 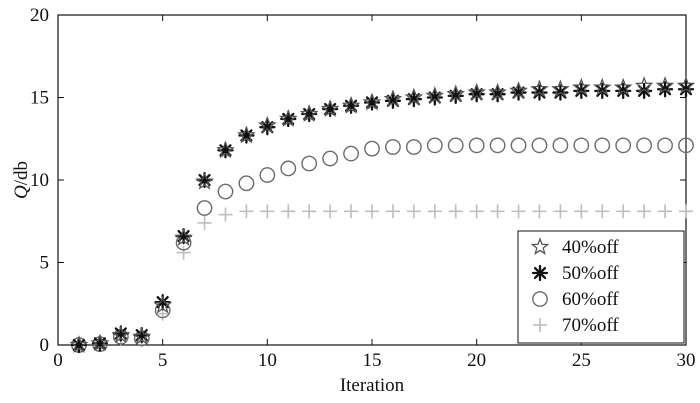 I want to click on x-tick-label: 10, so click(x=267, y=360).